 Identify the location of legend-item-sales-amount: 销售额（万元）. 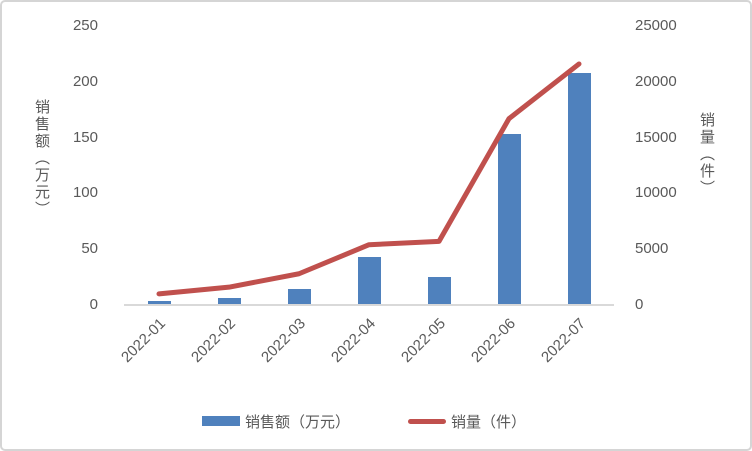
(275, 421).